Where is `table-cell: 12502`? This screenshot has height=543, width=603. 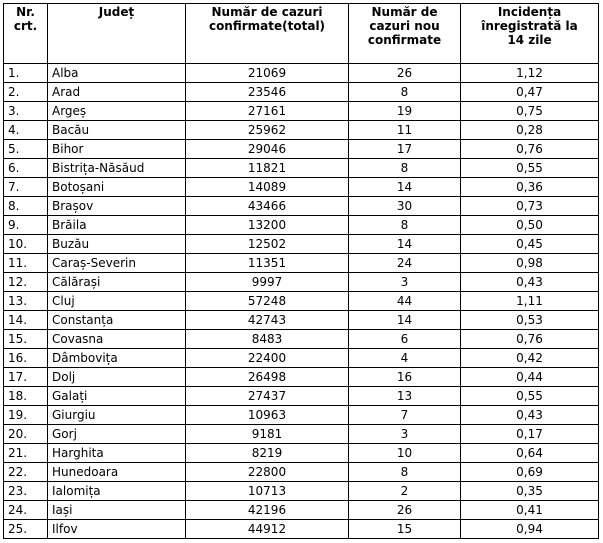 table-cell: 12502 is located at coordinates (267, 244).